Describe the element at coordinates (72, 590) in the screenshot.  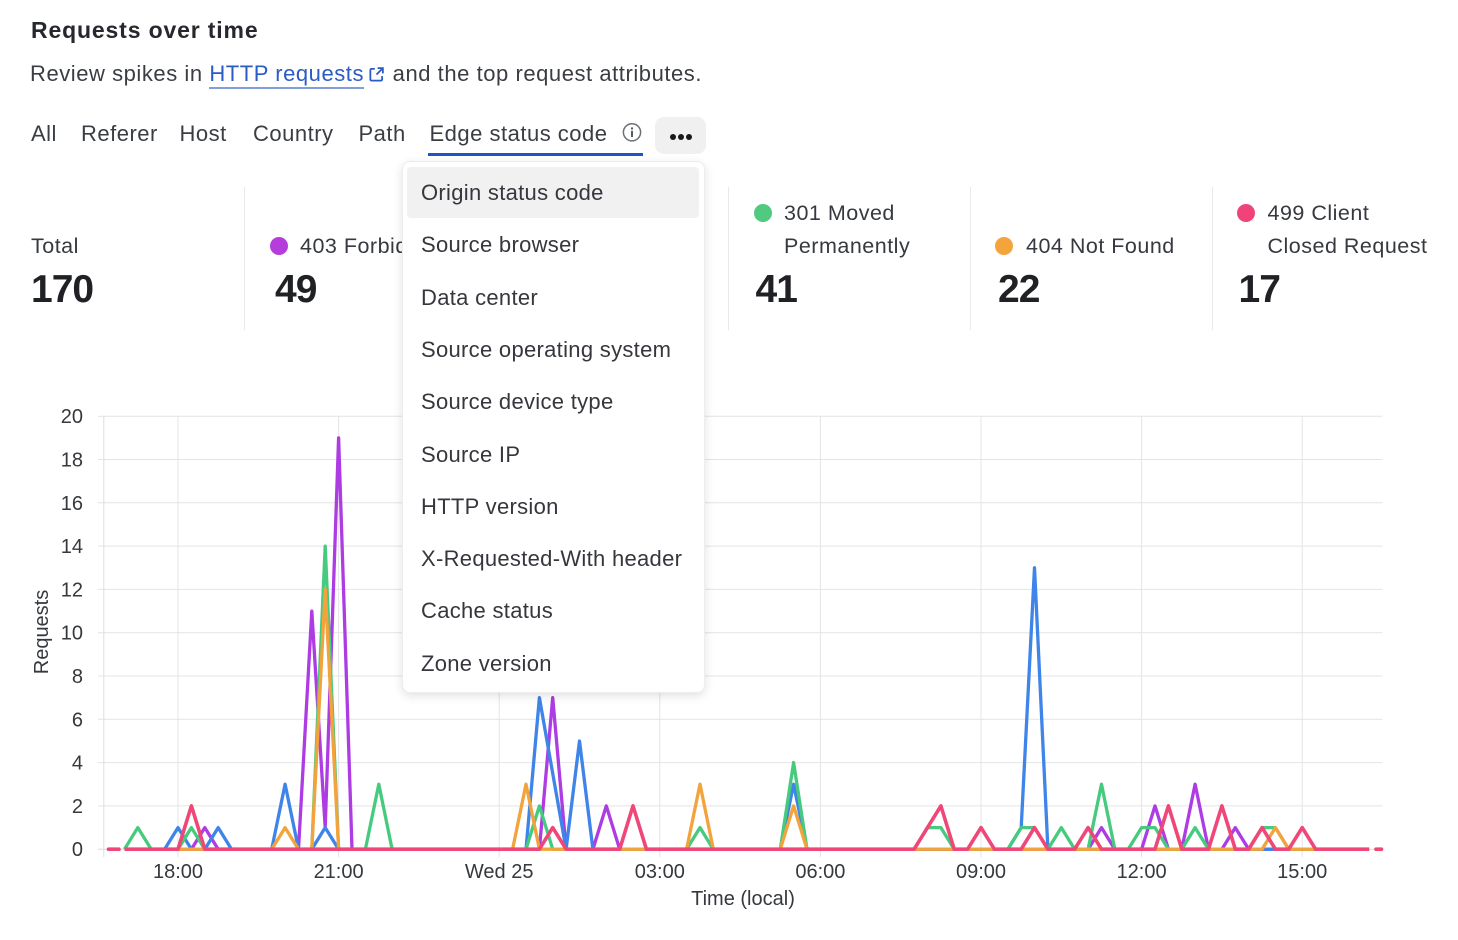
I see `svg-text: 12` at that location.